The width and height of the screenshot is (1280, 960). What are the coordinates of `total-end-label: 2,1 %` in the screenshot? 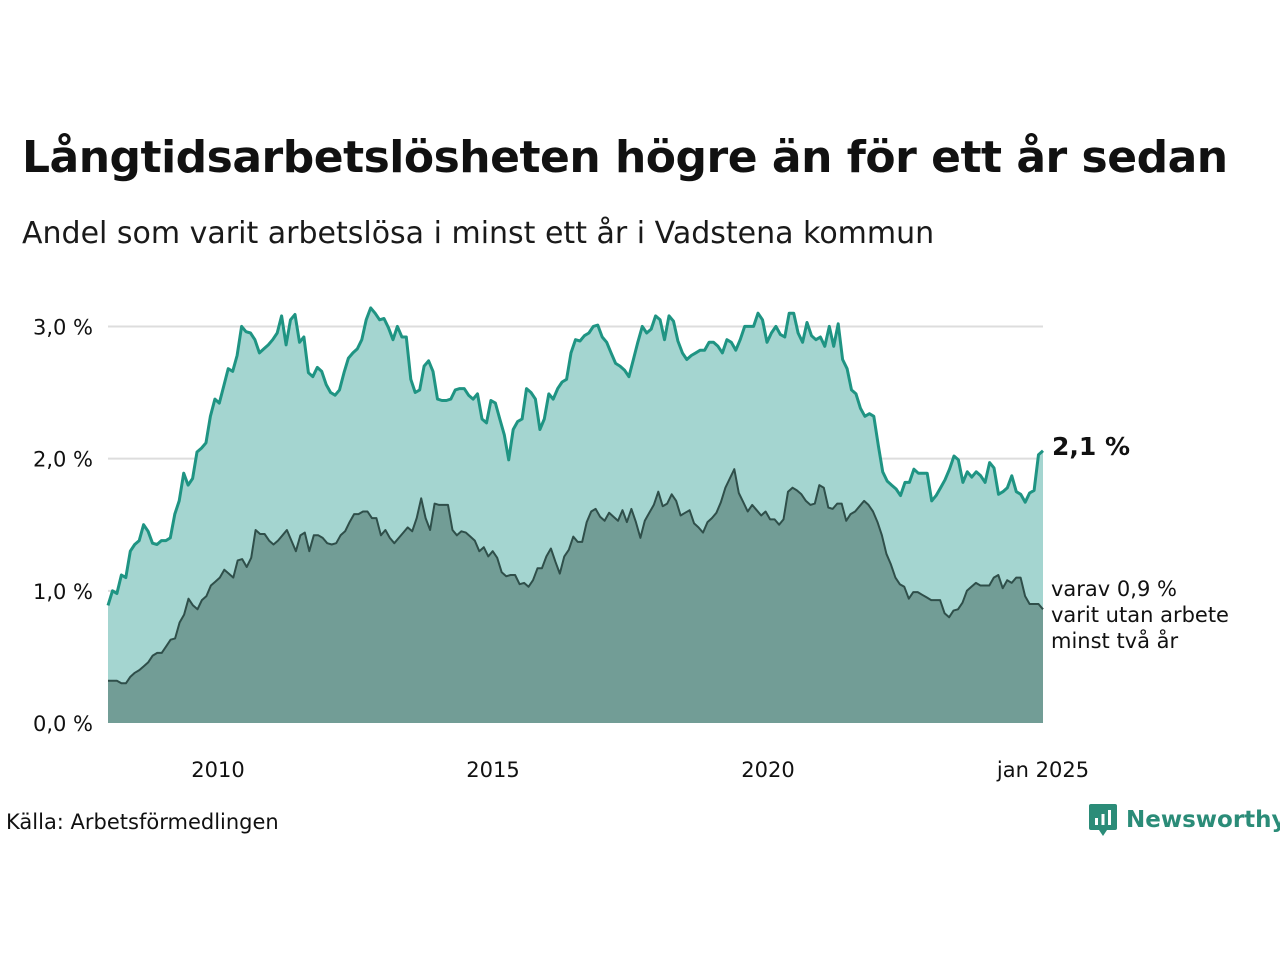 It's located at (1091, 446).